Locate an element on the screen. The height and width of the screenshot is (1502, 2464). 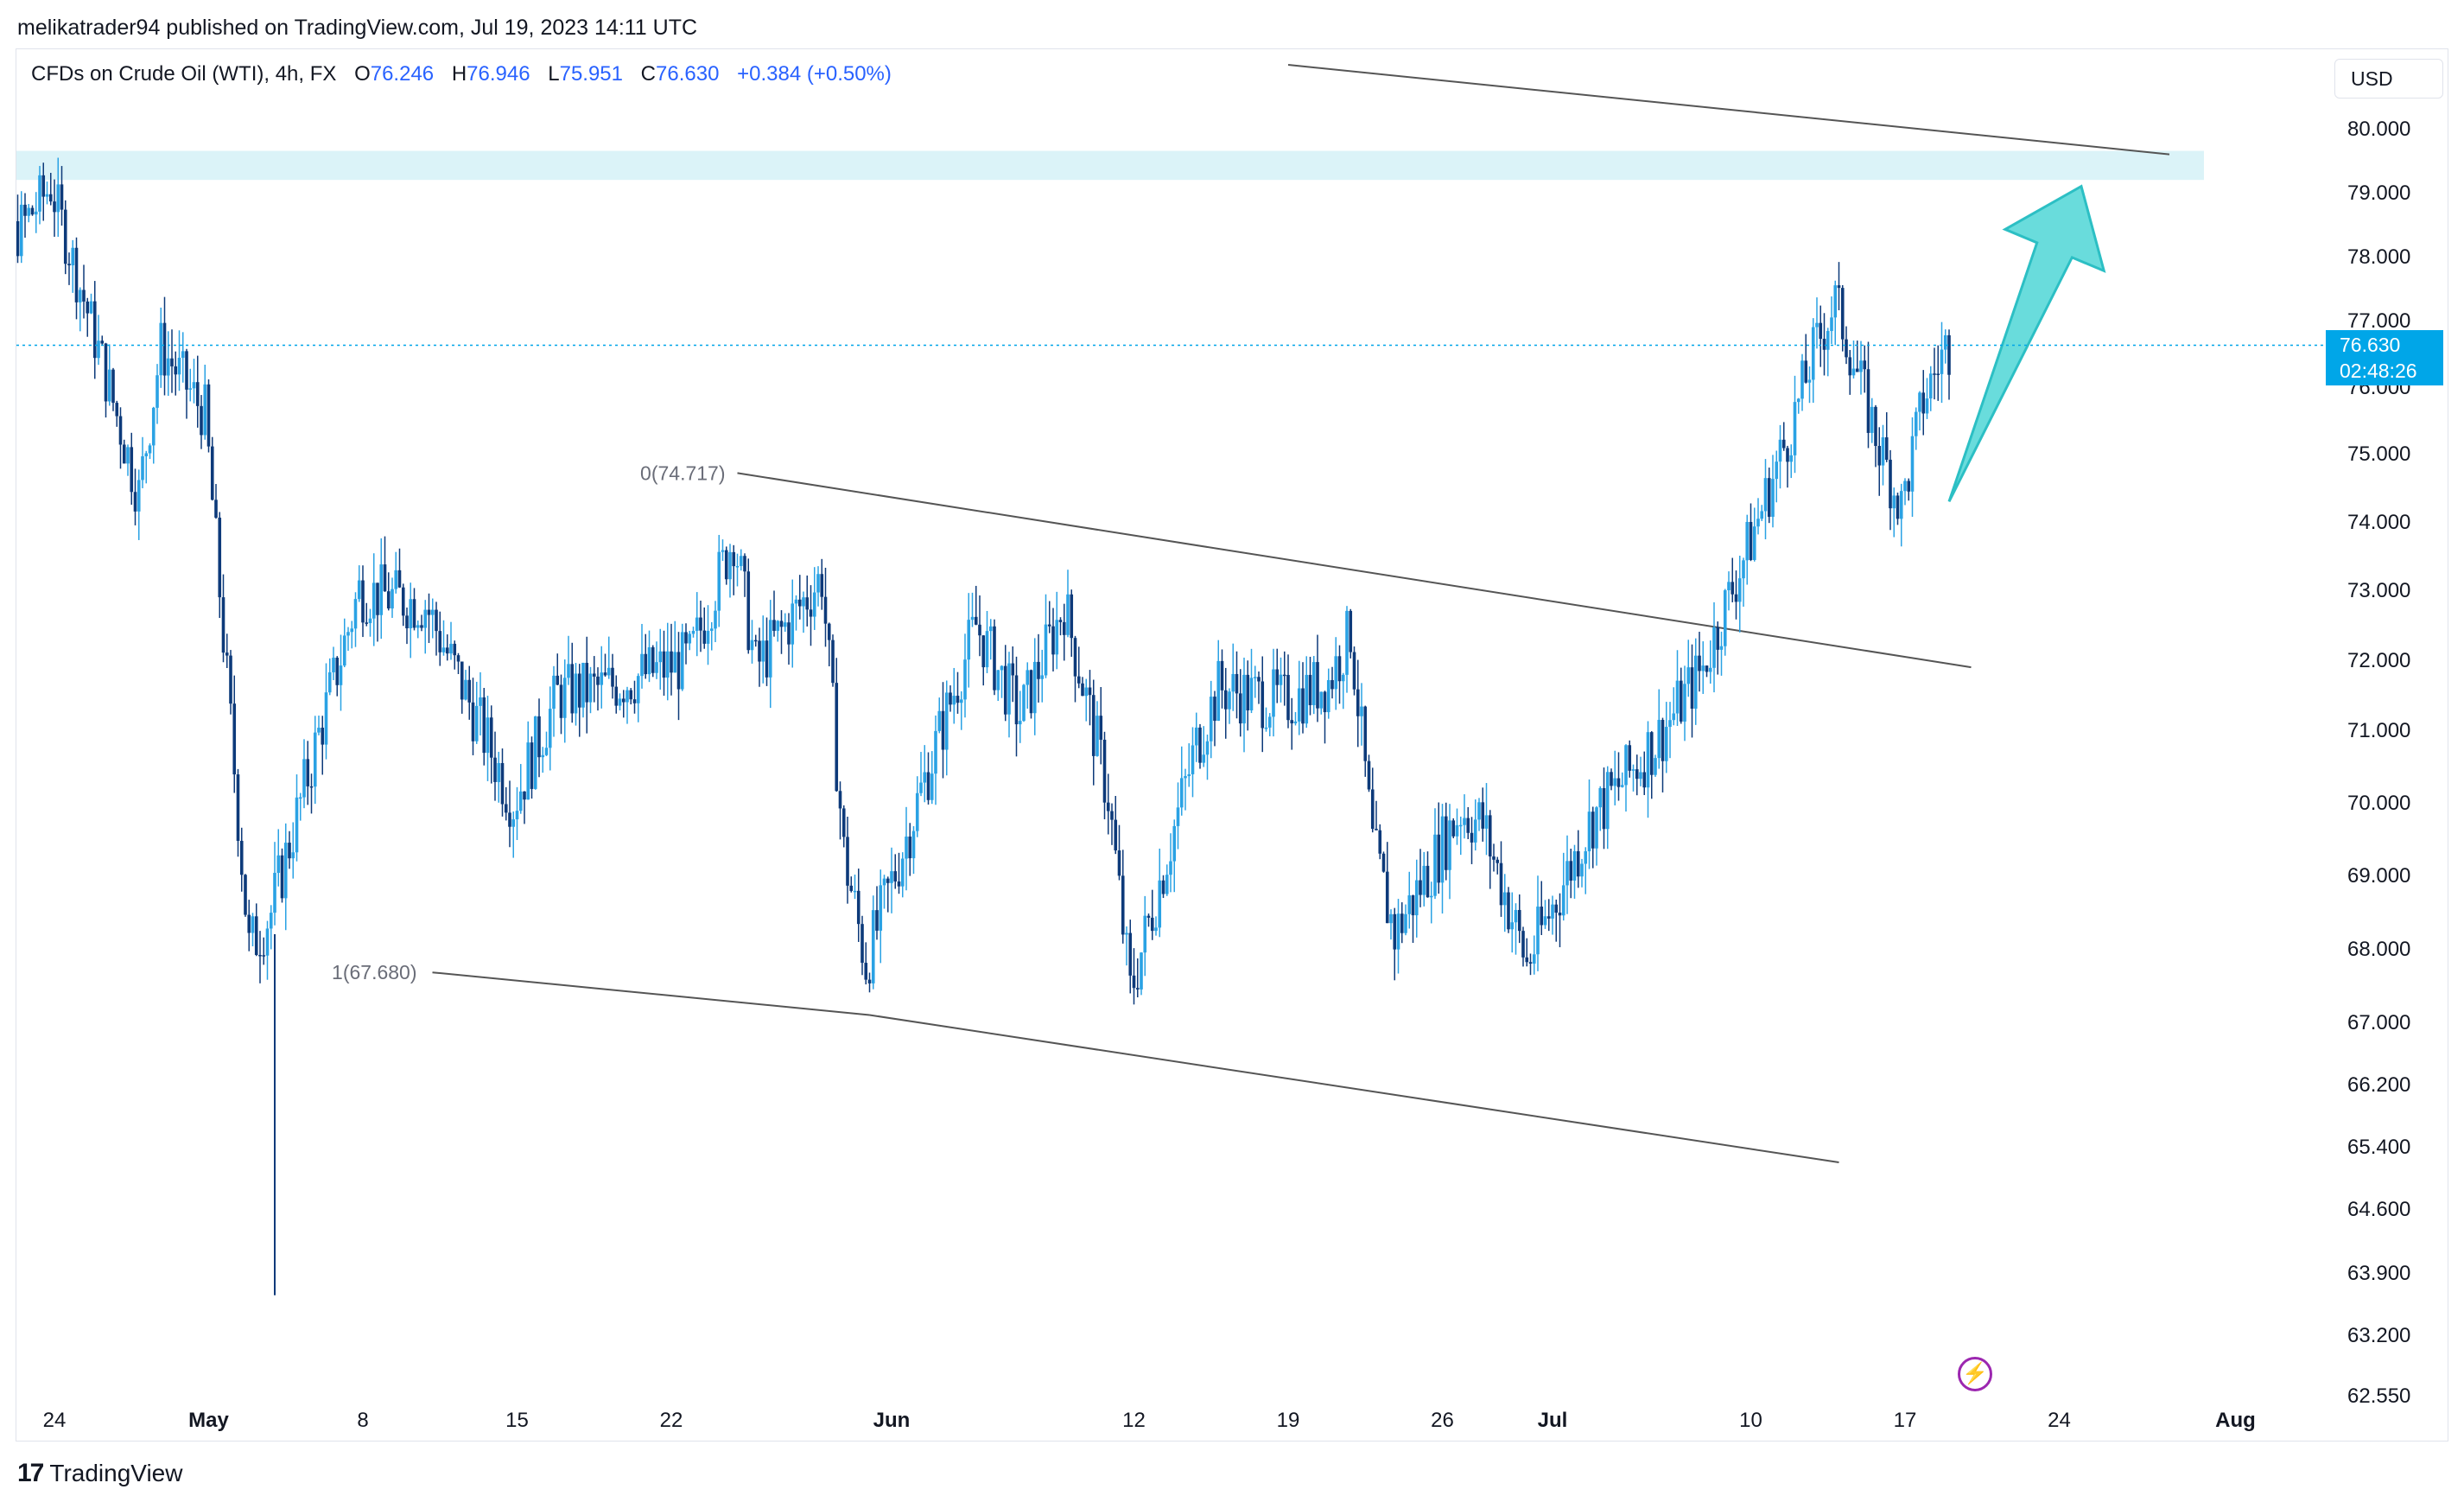
symbol-name: CFDs on Crude Oil (WTI), 4h, FX is located at coordinates (184, 74).